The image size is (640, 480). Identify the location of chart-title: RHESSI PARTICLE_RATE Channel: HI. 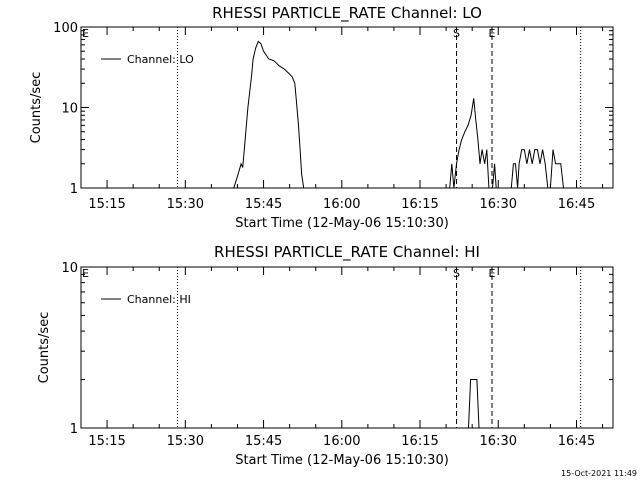
(347, 252).